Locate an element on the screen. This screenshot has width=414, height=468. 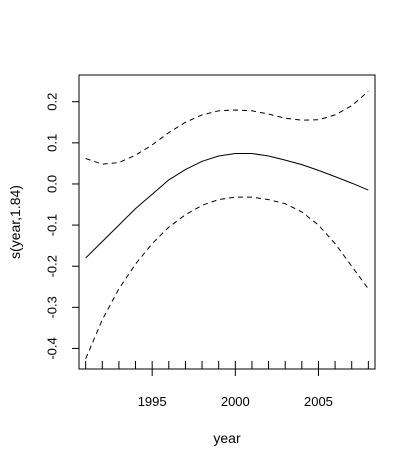
rug-marks is located at coordinates (227, 365).